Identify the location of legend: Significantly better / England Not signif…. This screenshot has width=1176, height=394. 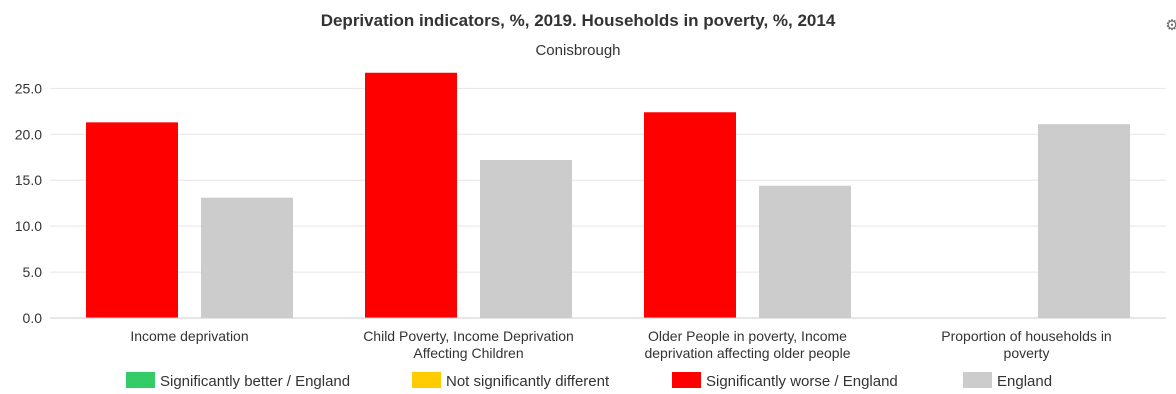
(589, 381).